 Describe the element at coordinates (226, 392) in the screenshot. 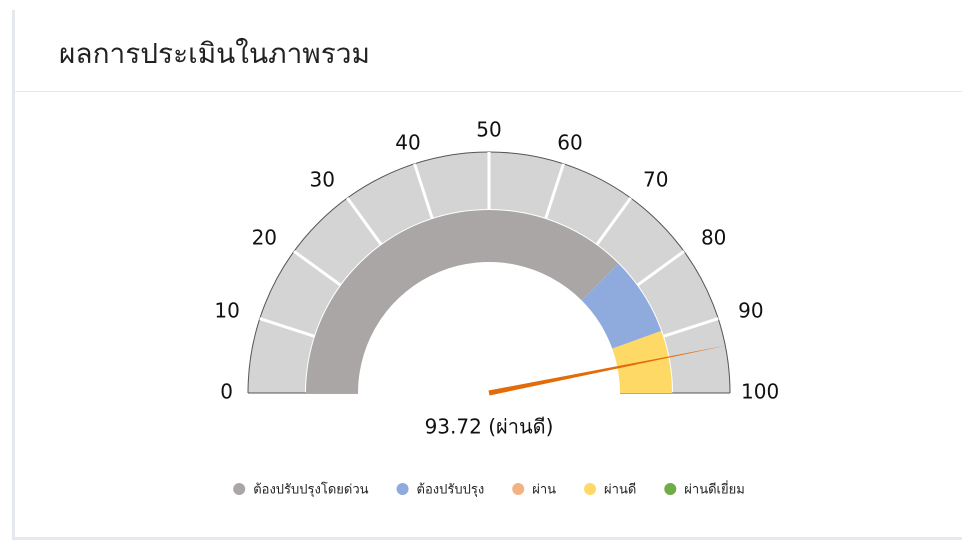

I see `tick-label: 0` at that location.